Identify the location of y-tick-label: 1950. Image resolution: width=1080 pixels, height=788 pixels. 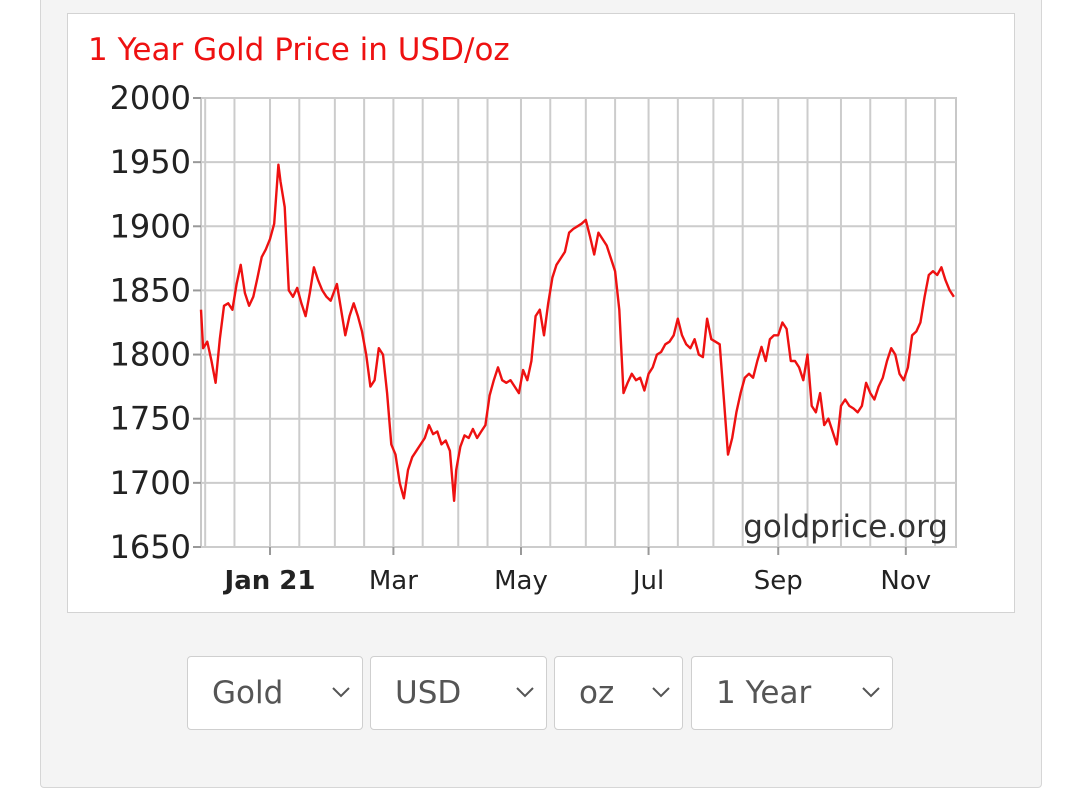
(150, 162).